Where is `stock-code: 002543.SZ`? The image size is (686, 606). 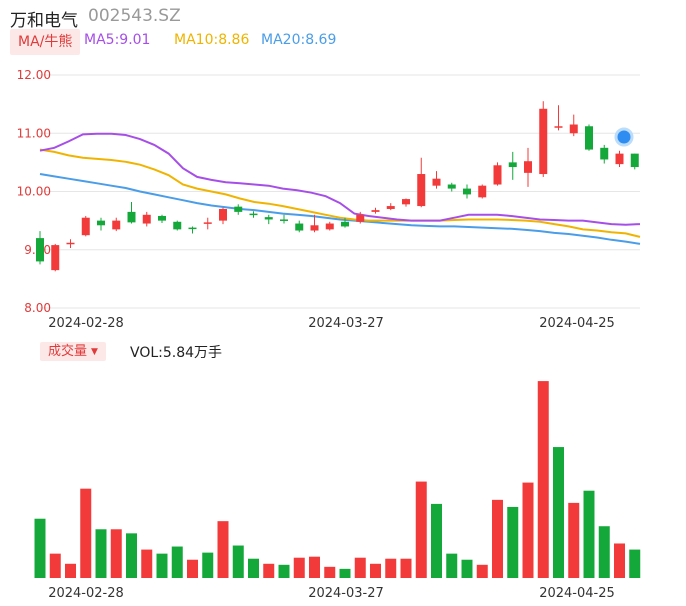 stock-code: 002543.SZ is located at coordinates (134, 16).